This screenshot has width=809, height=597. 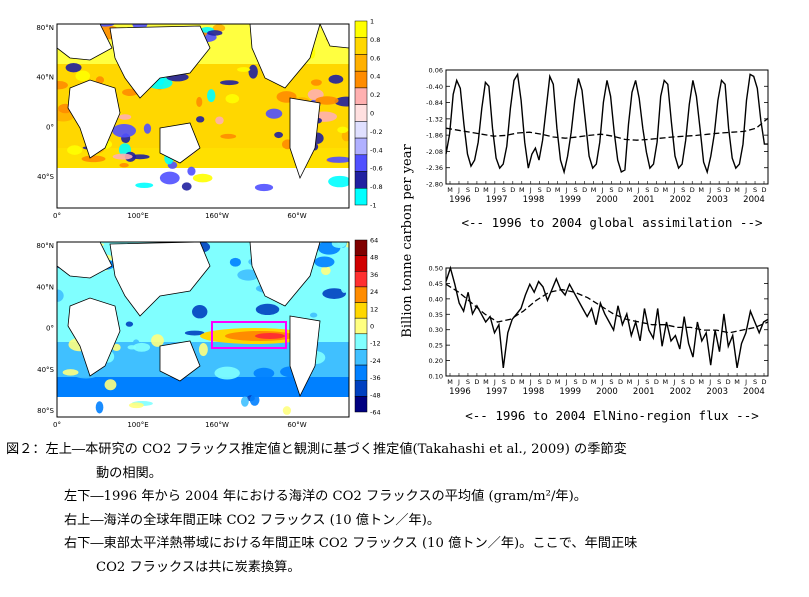 I want to click on bottom-map-lon-label: 60°W, so click(x=296, y=424).